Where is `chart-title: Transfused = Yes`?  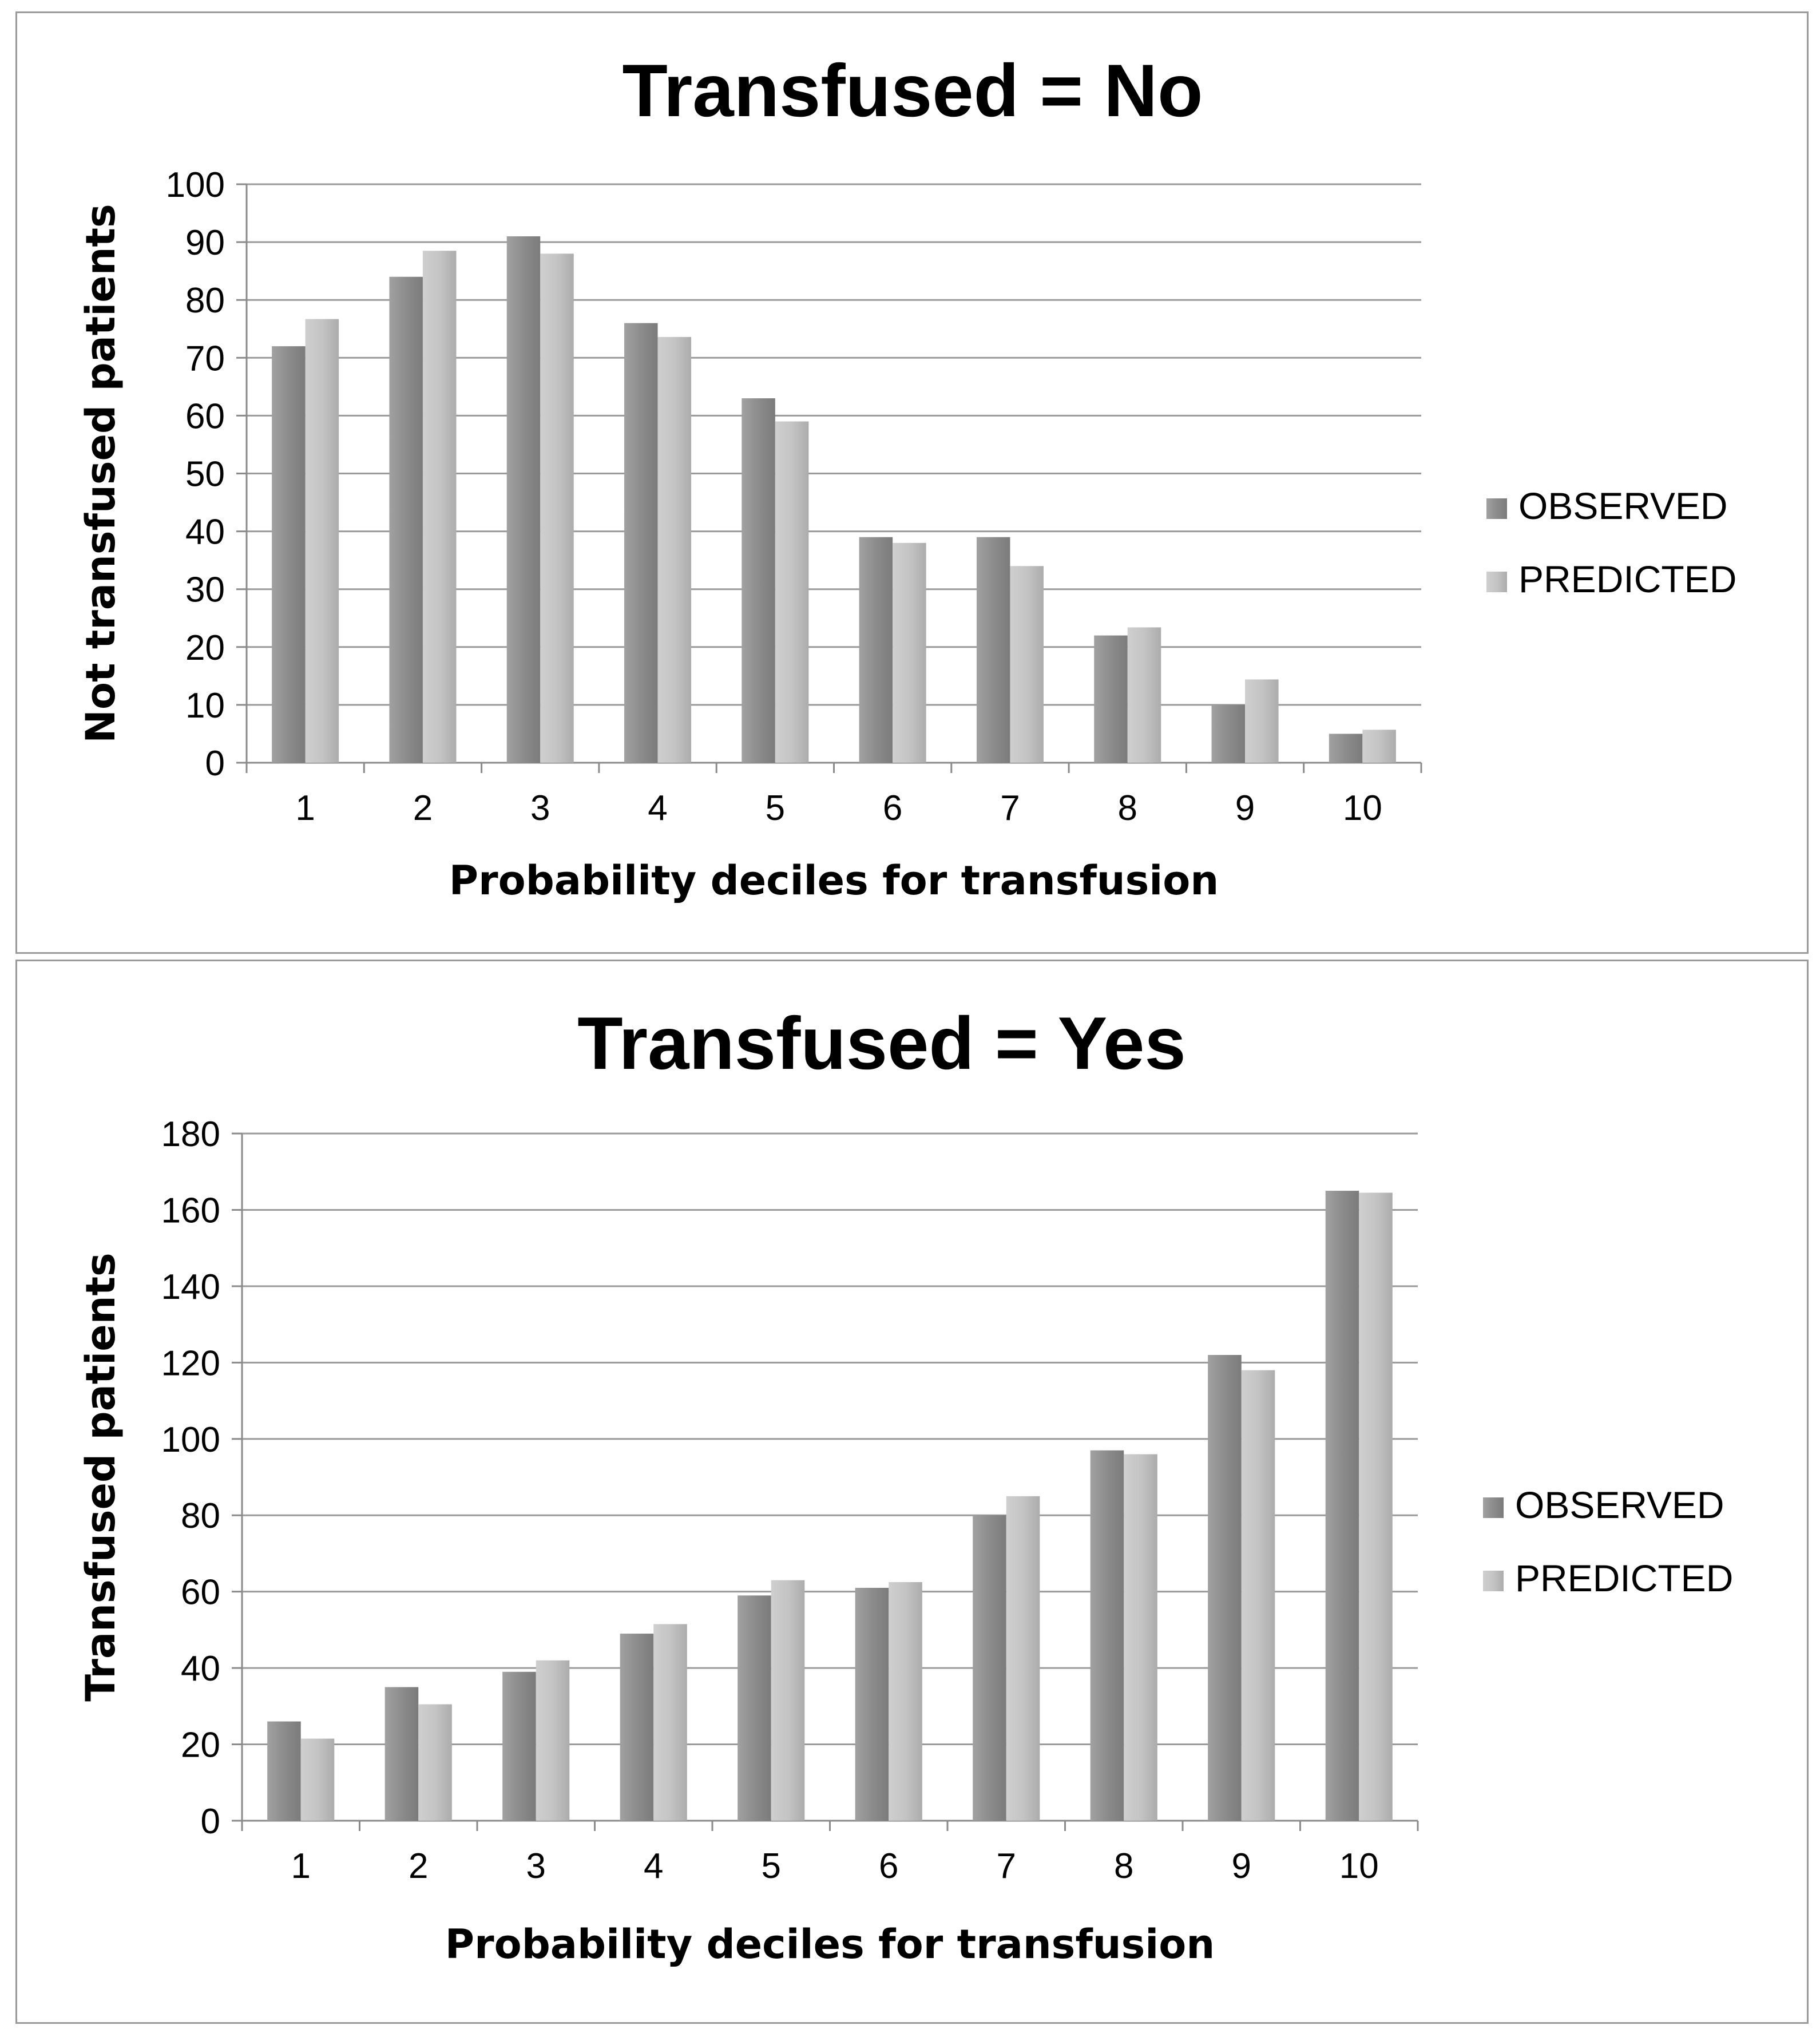
chart-title: Transfused = Yes is located at coordinates (881, 1043).